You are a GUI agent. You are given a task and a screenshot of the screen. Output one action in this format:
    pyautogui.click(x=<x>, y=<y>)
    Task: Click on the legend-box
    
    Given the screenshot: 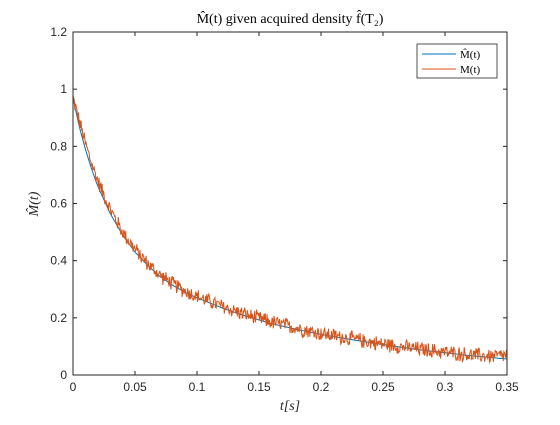 What is the action you would take?
    pyautogui.click(x=457, y=61)
    